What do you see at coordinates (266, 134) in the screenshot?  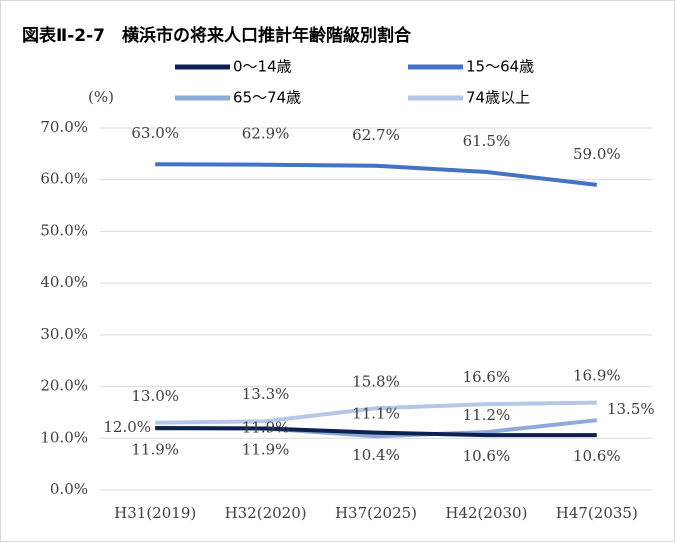 I see `data-label: 62.9%` at bounding box center [266, 134].